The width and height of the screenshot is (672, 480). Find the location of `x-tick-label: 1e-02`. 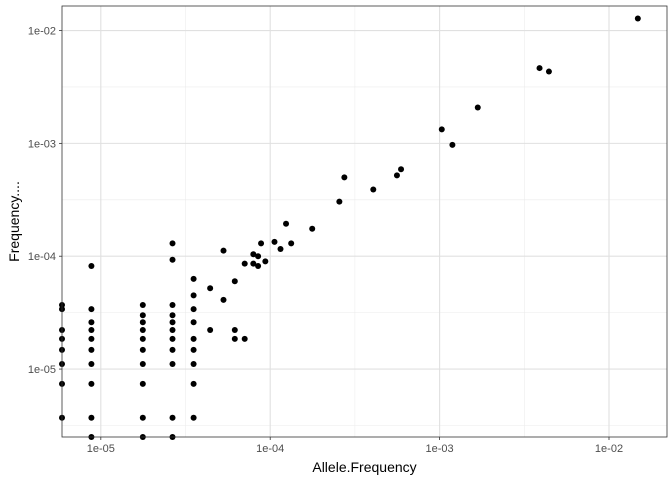

x-tick-label: 1e-02 is located at coordinates (609, 449).